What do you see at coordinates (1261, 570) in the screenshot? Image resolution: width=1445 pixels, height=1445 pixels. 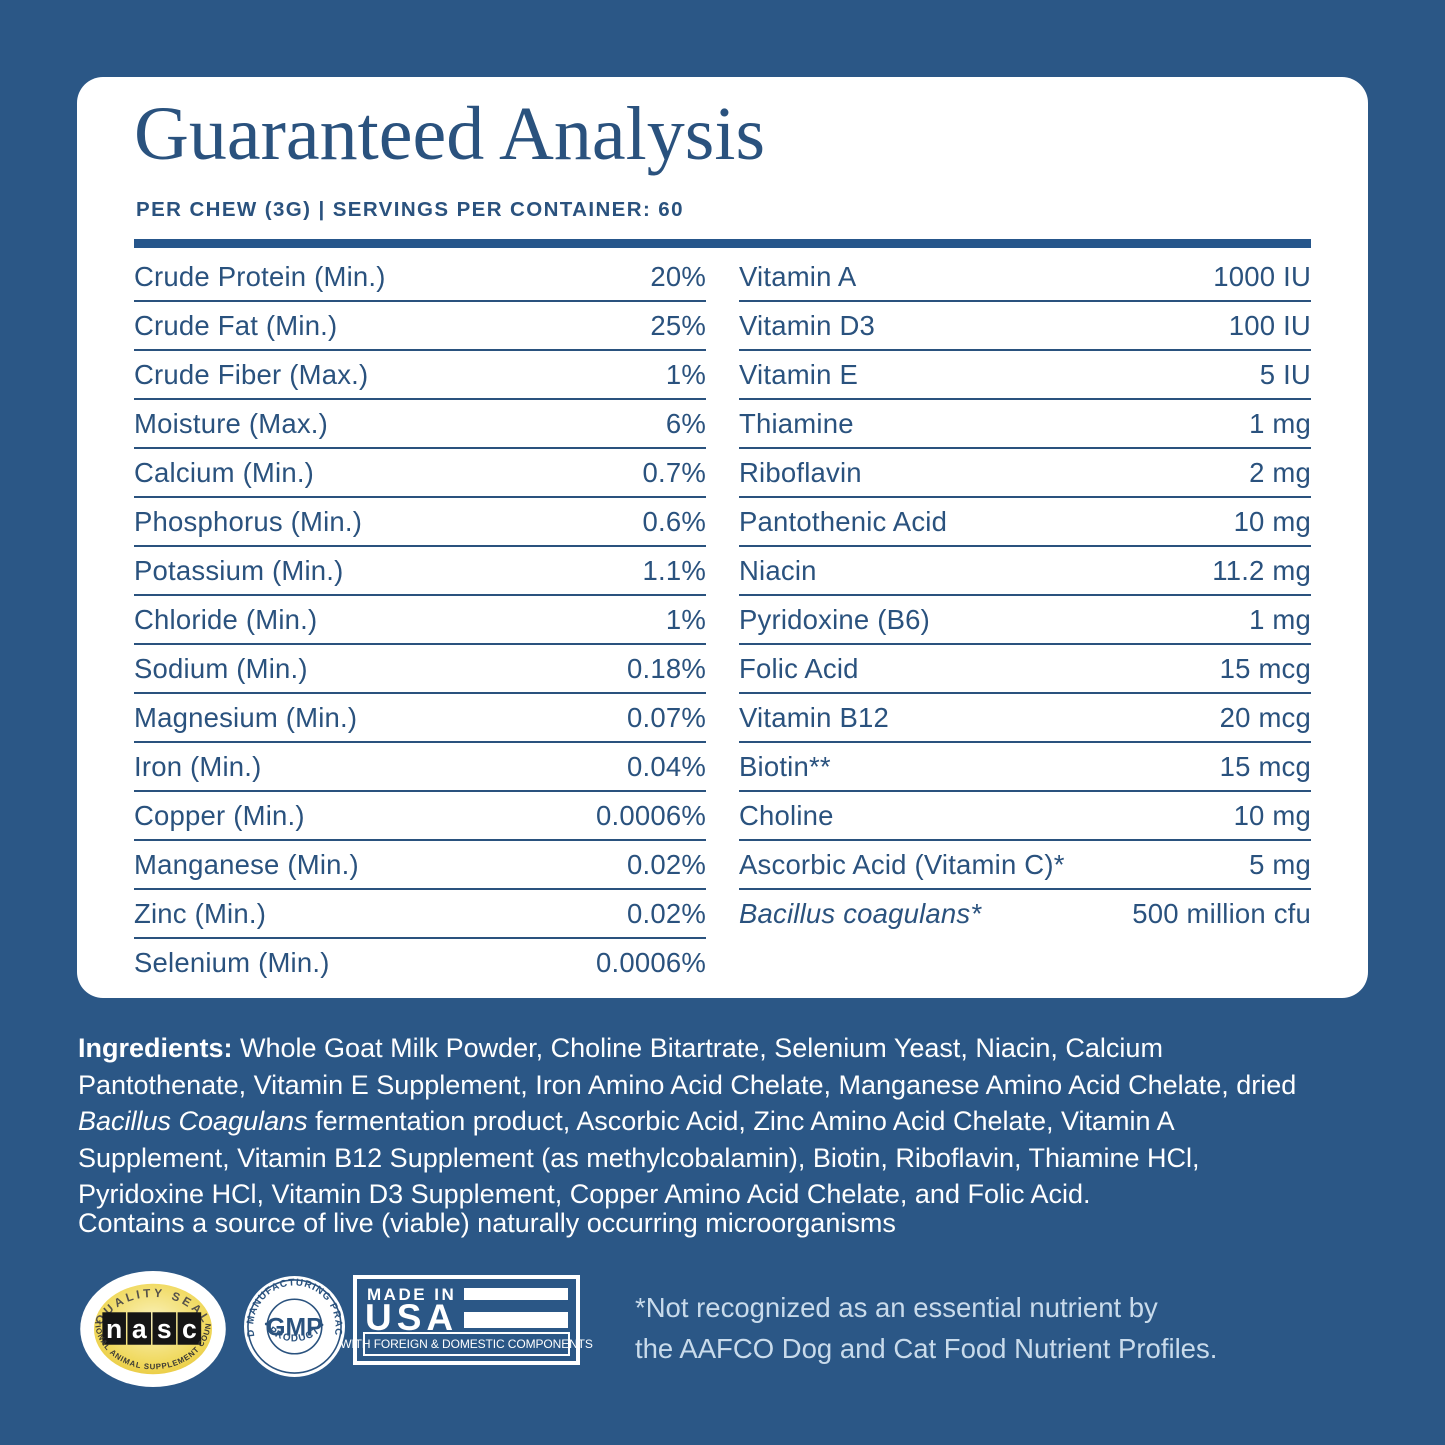 I see `nutrient-value: 11.2 mg` at bounding box center [1261, 570].